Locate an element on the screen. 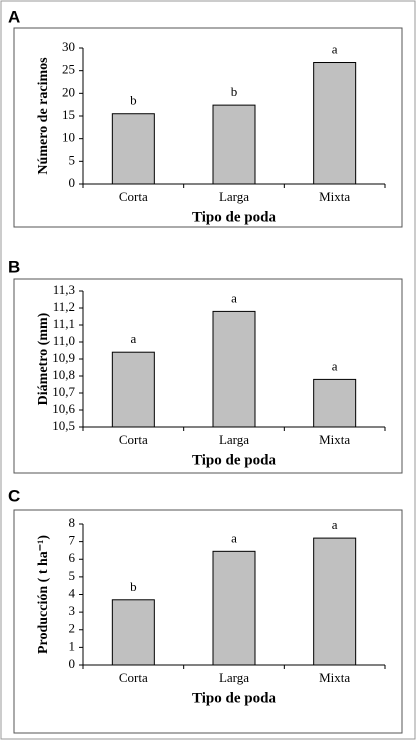  y-axis-title: Producción ( t ha⁻¹) is located at coordinates (43, 594).